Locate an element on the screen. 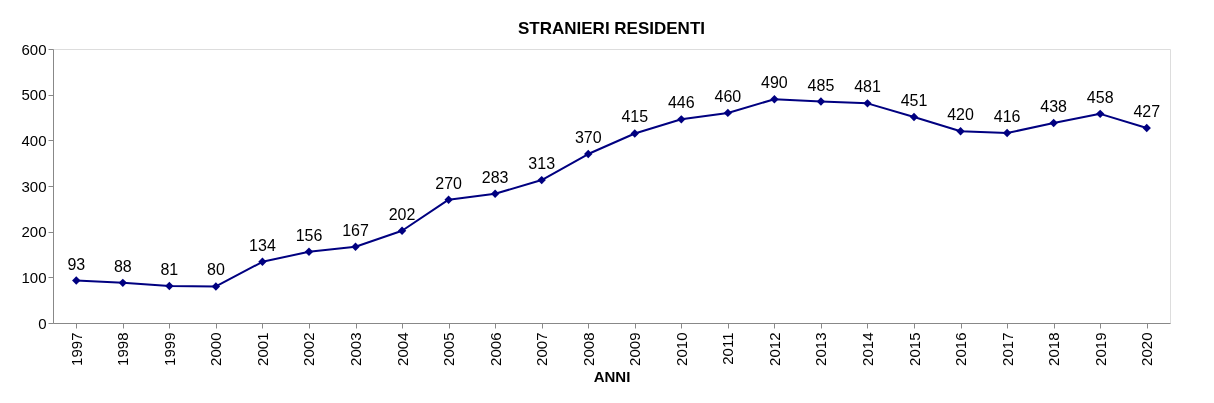 This screenshot has width=1214, height=403. data-label: 438 is located at coordinates (1054, 106).